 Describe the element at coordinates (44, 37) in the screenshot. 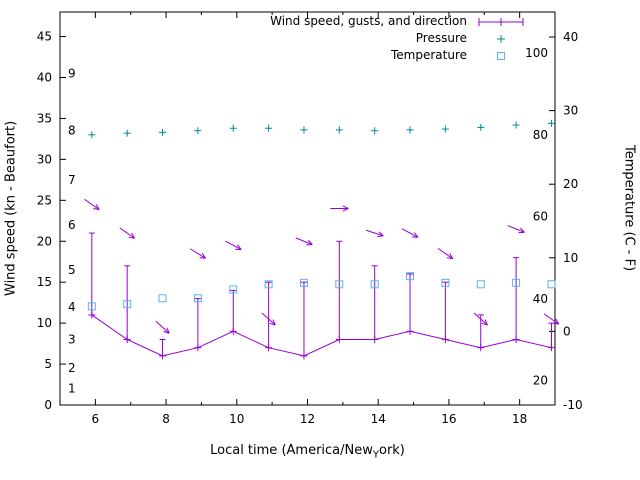

I see `svg-text: 45` at that location.